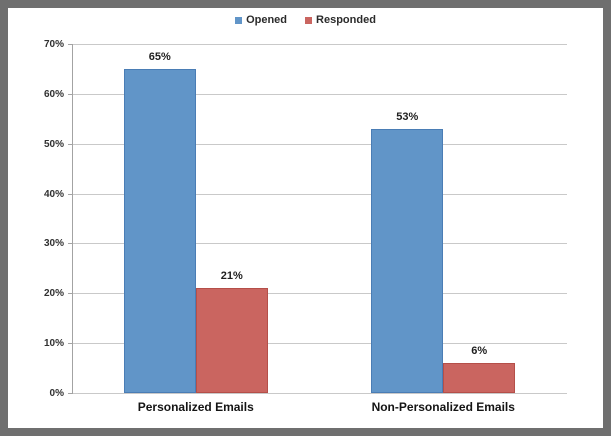  Describe the element at coordinates (72, 219) in the screenshot. I see `y-axis-line` at that location.